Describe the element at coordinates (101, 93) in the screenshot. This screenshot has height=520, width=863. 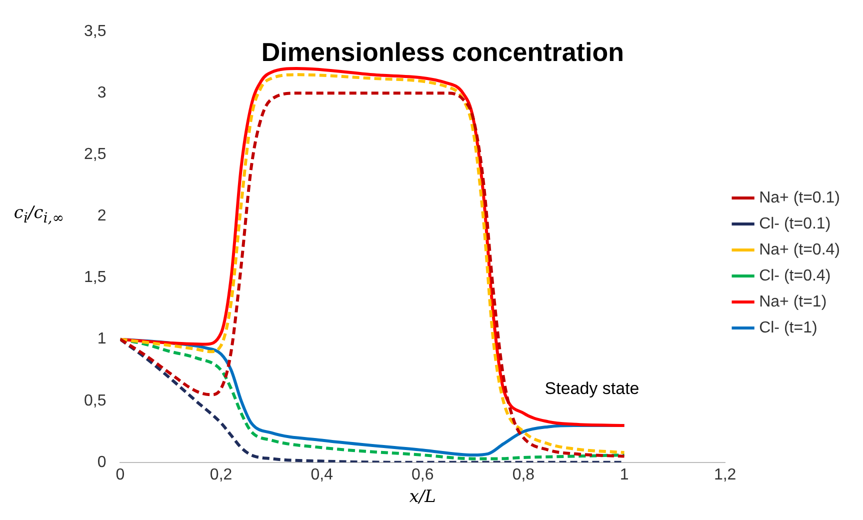
I see `y-tick-label: 3` at that location.